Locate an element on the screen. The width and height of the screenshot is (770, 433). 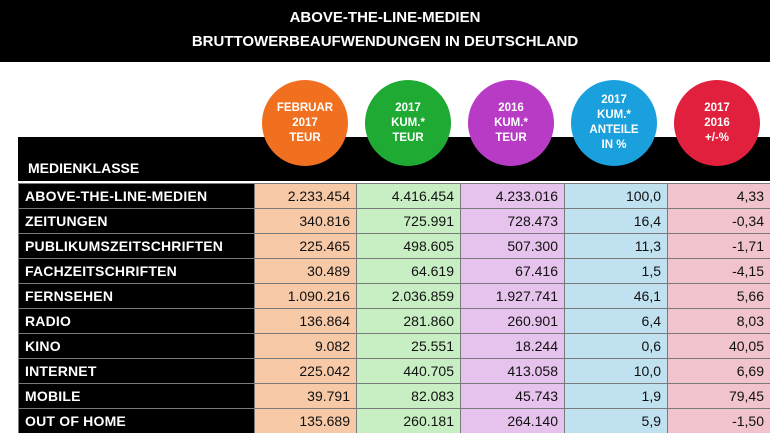
table-cell: 11,3 is located at coordinates (616, 246).